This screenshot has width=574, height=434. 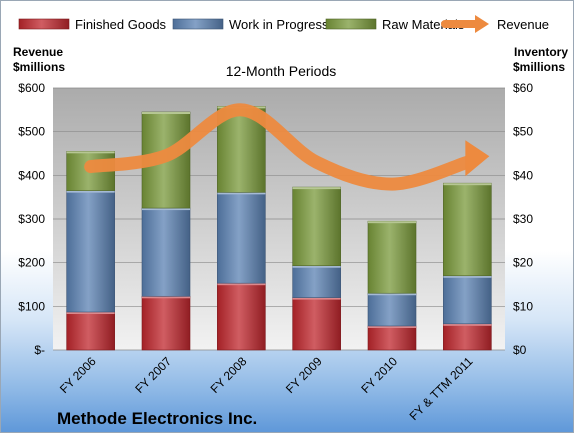 What do you see at coordinates (78, 375) in the screenshot?
I see `category-label: FY 2006` at bounding box center [78, 375].